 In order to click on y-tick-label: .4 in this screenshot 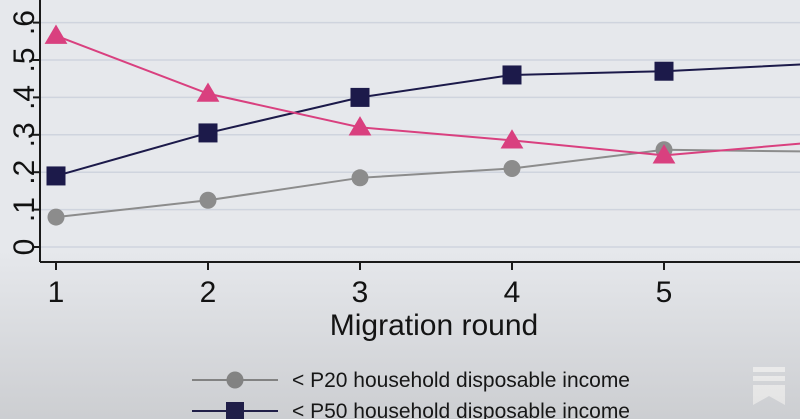, I will do `click(24, 97)`.